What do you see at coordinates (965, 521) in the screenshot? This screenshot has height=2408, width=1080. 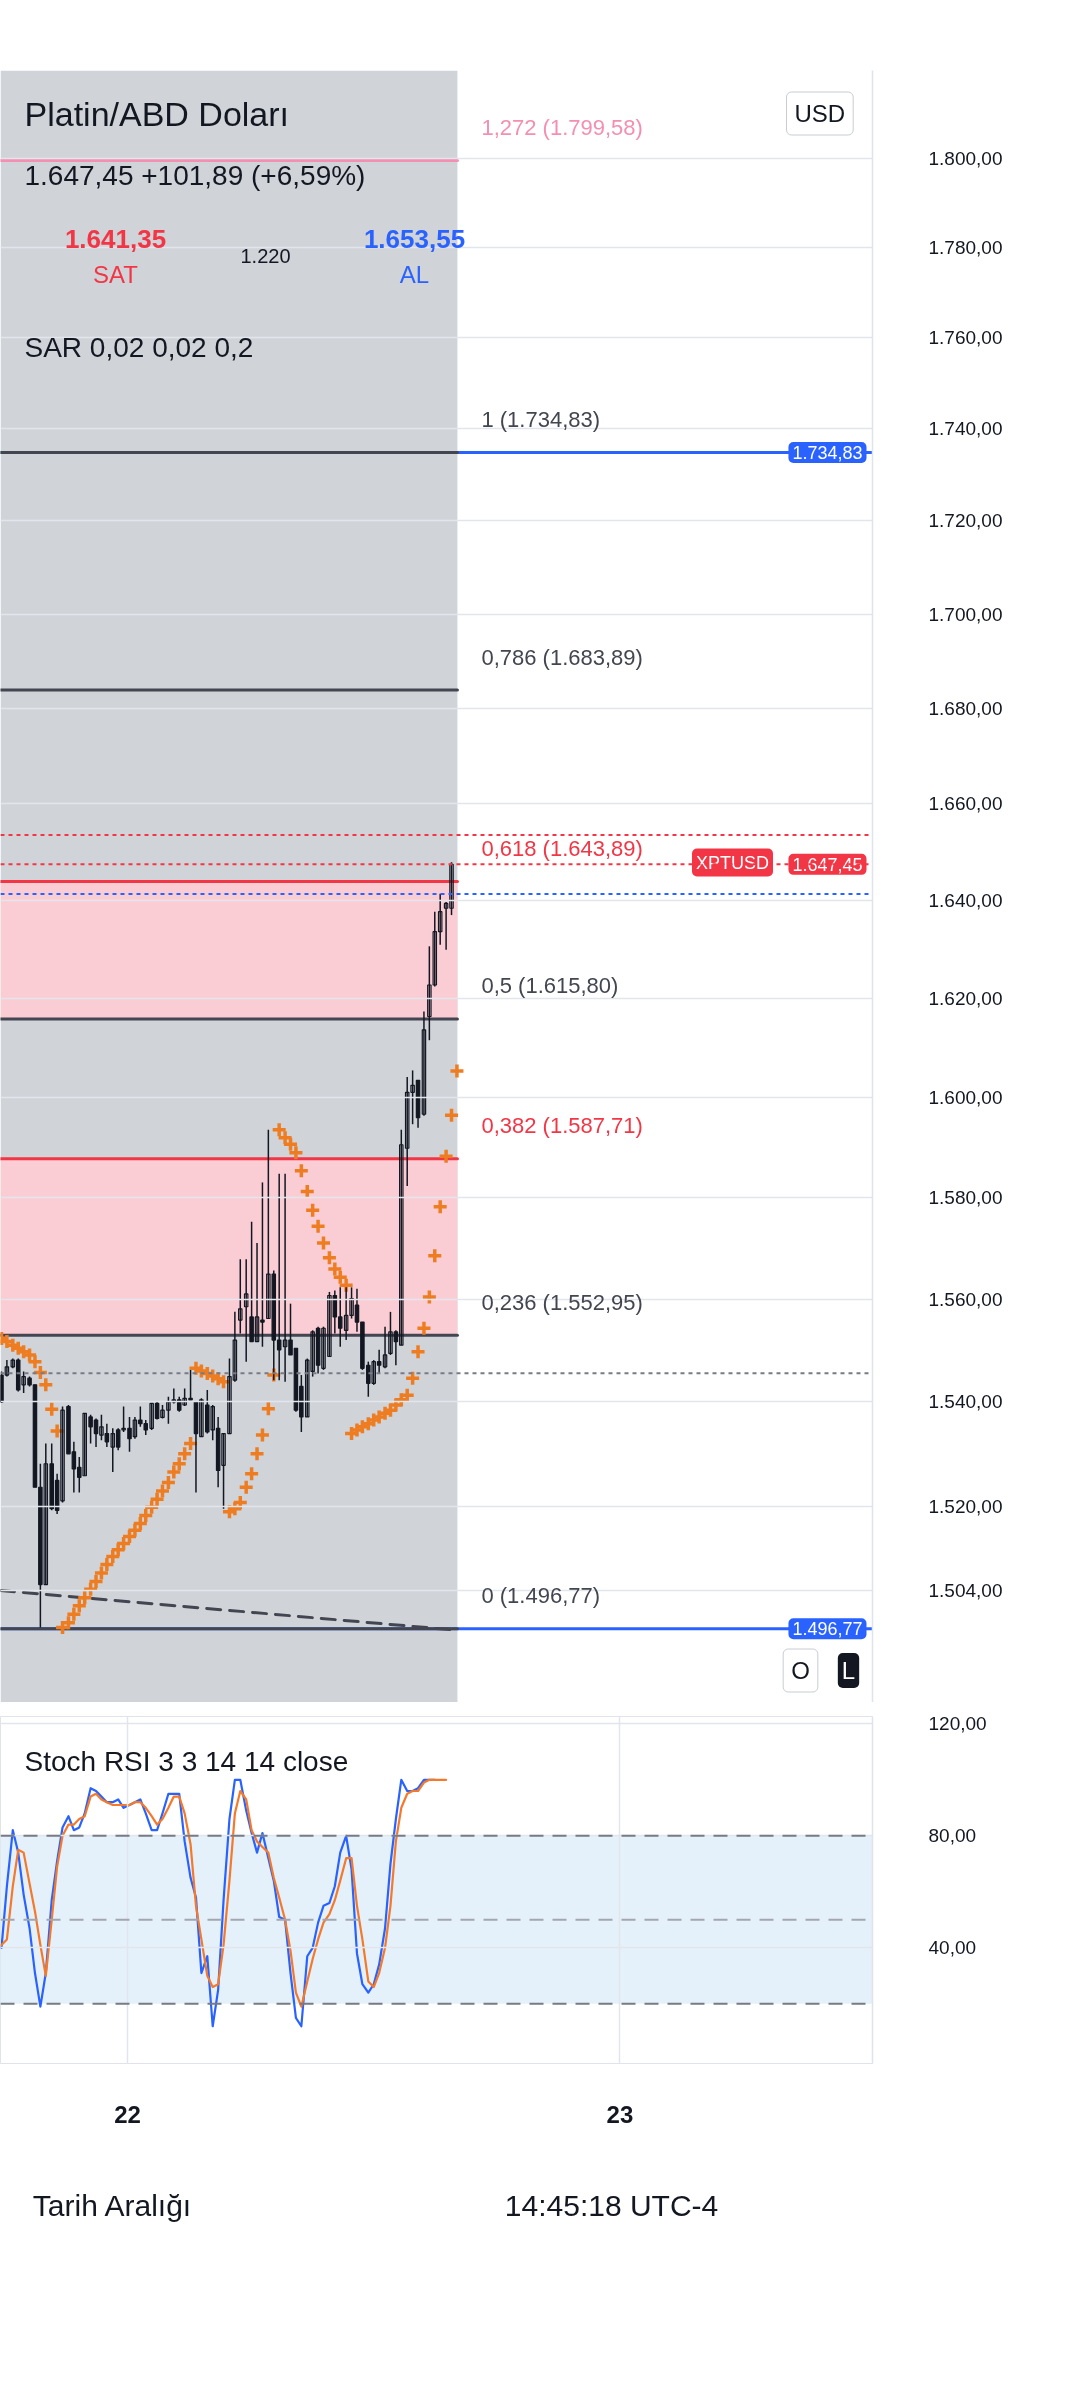 I see `y-tick-label: 1.720,00` at bounding box center [965, 521].